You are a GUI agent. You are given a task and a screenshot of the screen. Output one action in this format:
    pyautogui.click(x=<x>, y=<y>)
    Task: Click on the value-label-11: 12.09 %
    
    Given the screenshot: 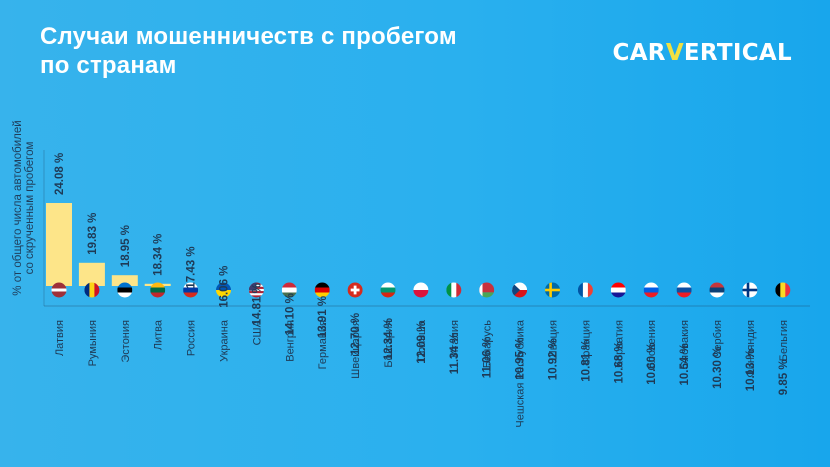 What is the action you would take?
    pyautogui.click(x=422, y=342)
    